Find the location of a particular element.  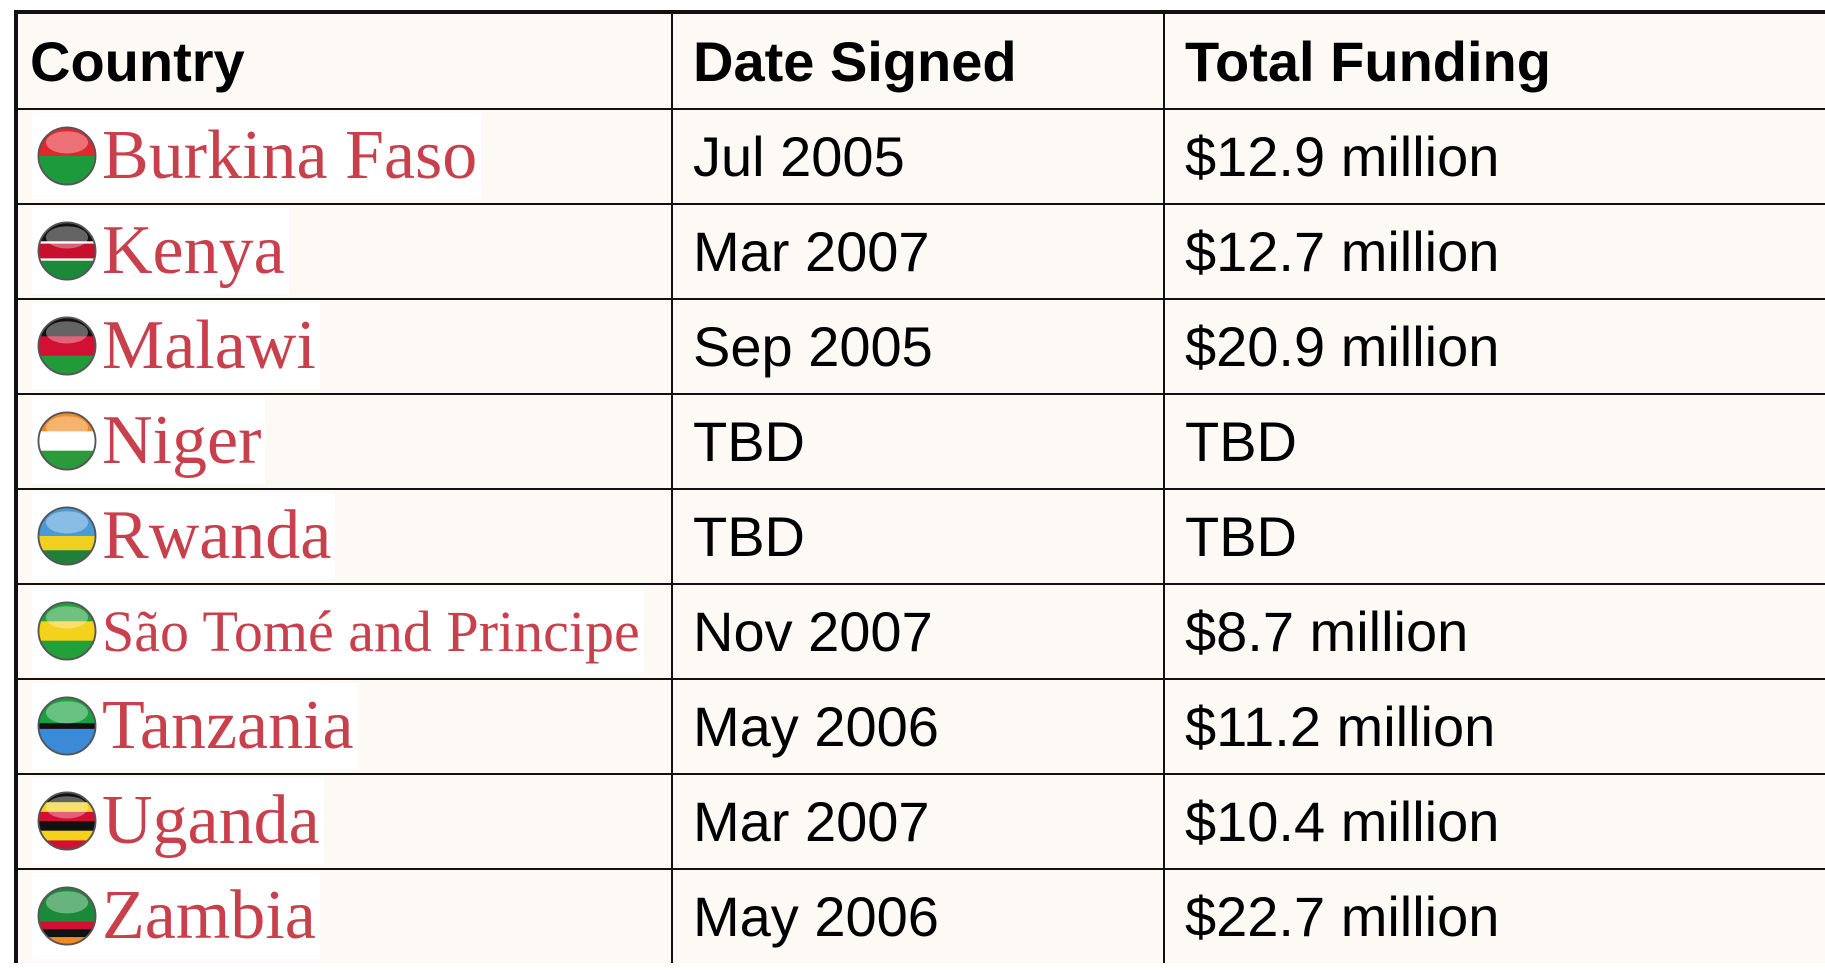

country-cell: Malawi is located at coordinates (343, 346).